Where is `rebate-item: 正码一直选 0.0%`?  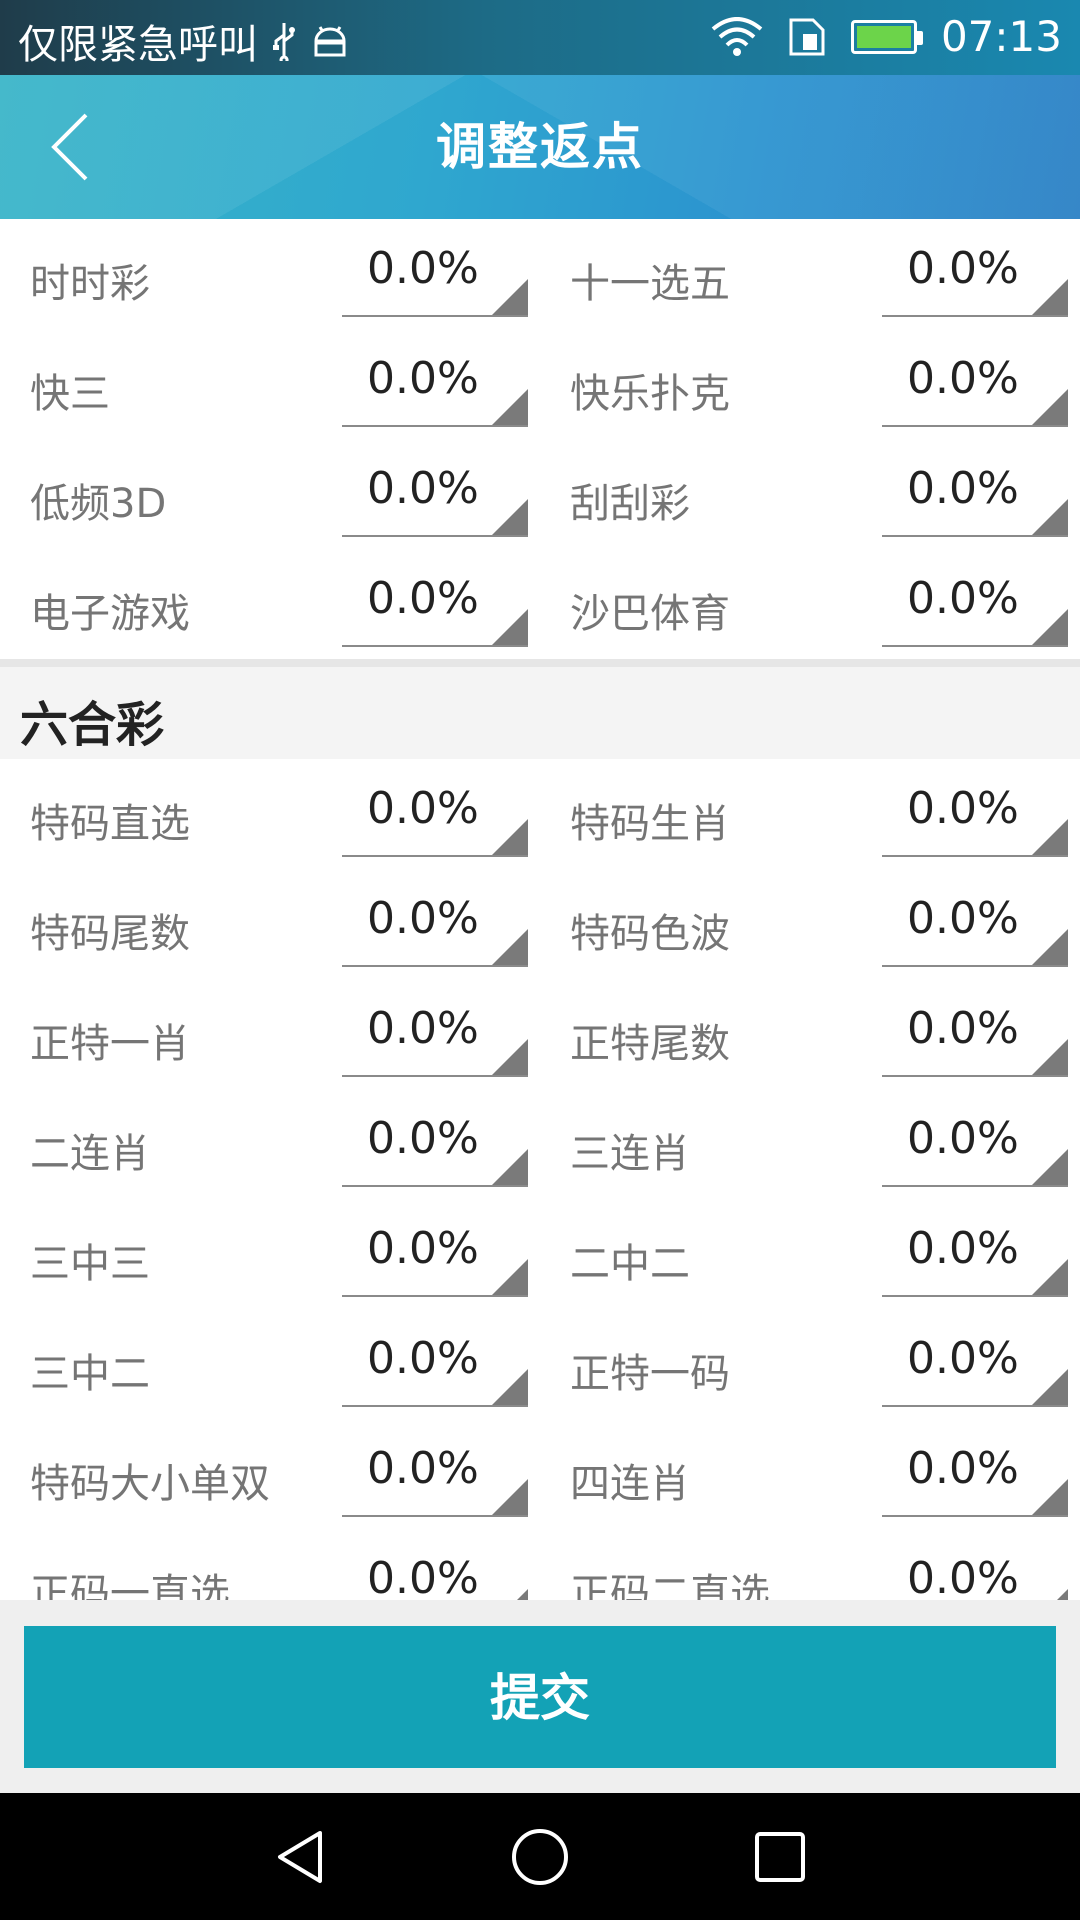 rebate-item: 正码一直选 0.0% is located at coordinates (270, 1564).